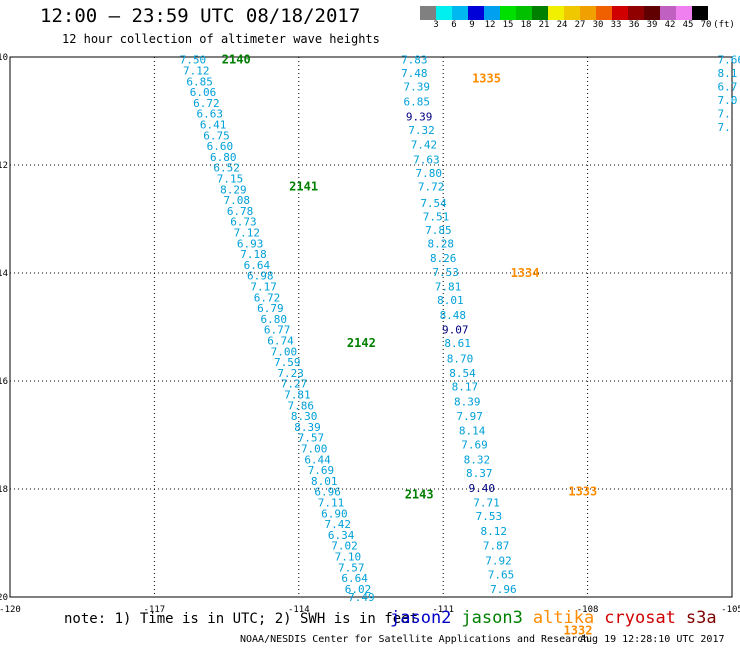  I want to click on wave-height-value: 6.64, so click(257, 265).